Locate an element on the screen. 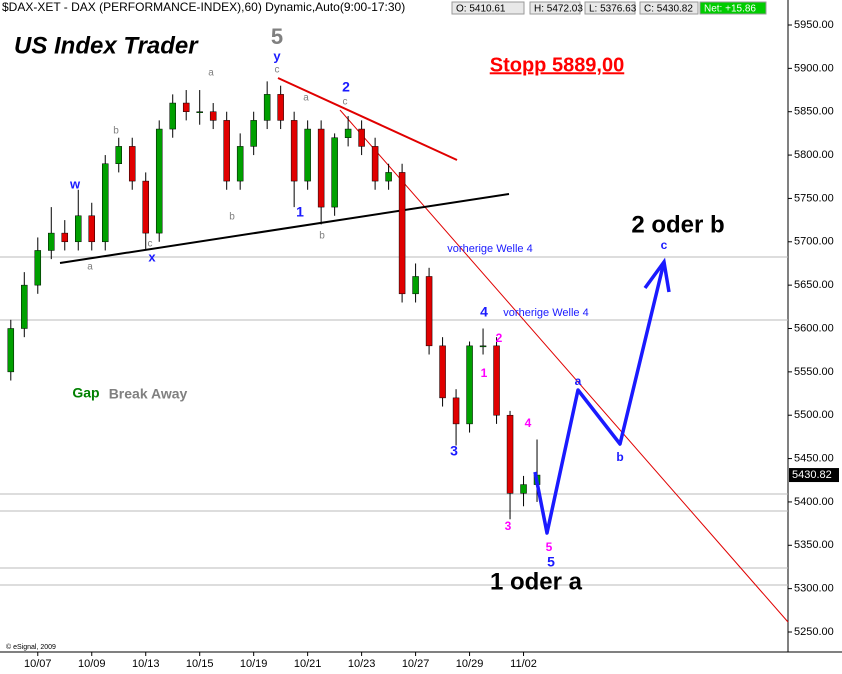  x-tick-label: 11/02 is located at coordinates (523, 664).